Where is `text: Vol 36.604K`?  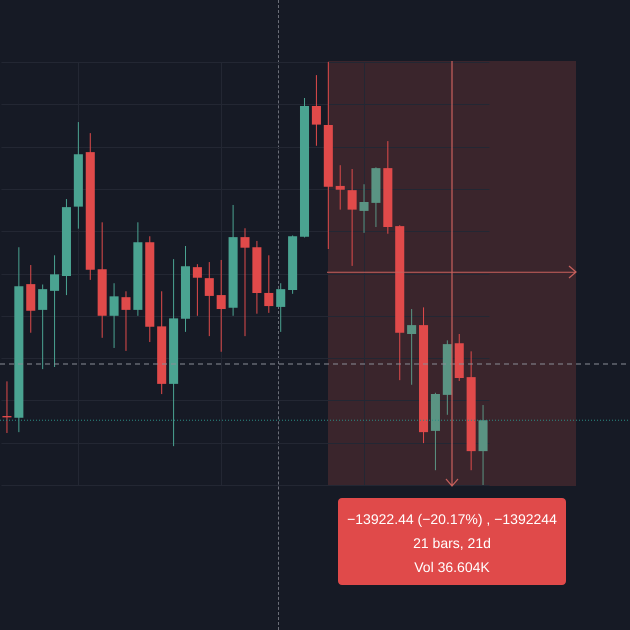
text: Vol 36.604K is located at coordinates (452, 567).